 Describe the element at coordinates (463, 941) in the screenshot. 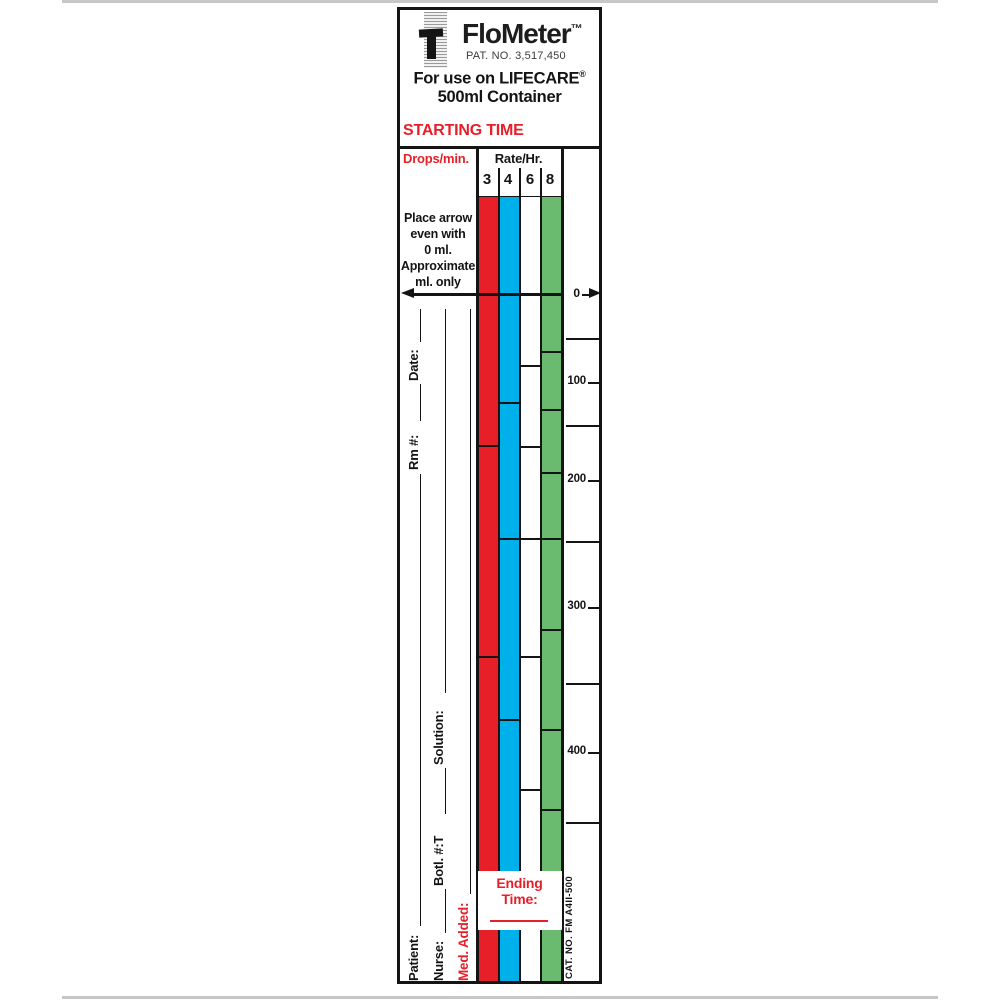

I see `med-added-field-label: Med. Added:` at that location.